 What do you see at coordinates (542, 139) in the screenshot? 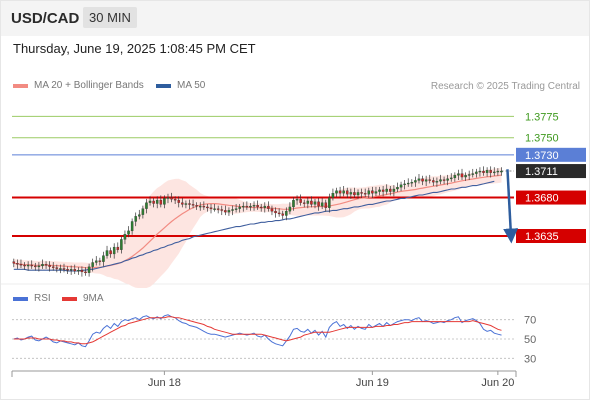
I see `level-label-1.3750: 1.3750` at bounding box center [542, 139].